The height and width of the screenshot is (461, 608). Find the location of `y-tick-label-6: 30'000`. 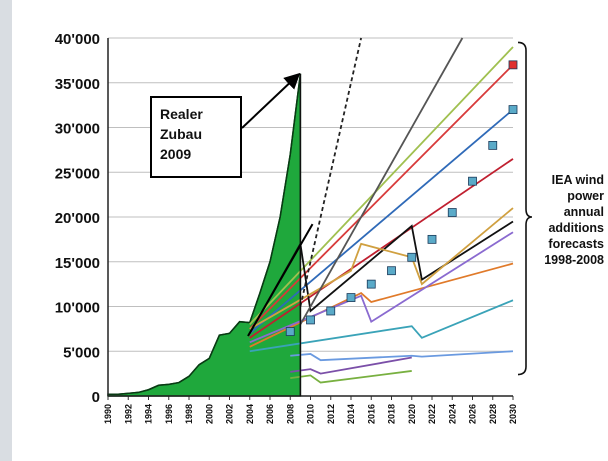

y-tick-label-6: 30'000 is located at coordinates (77, 129).